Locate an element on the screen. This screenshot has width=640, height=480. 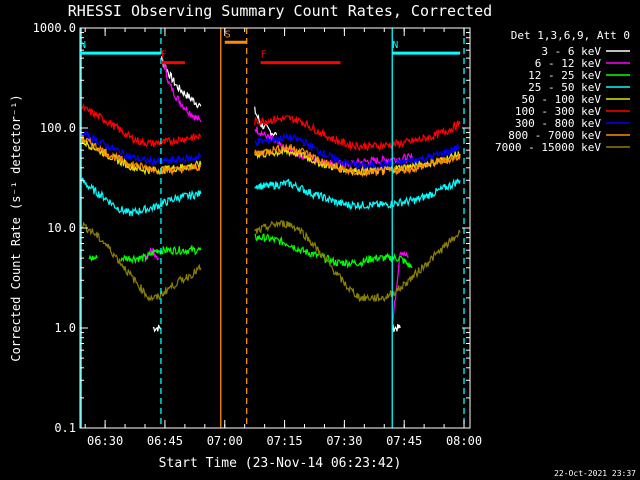
flag-label-4: F is located at coordinates (264, 55).